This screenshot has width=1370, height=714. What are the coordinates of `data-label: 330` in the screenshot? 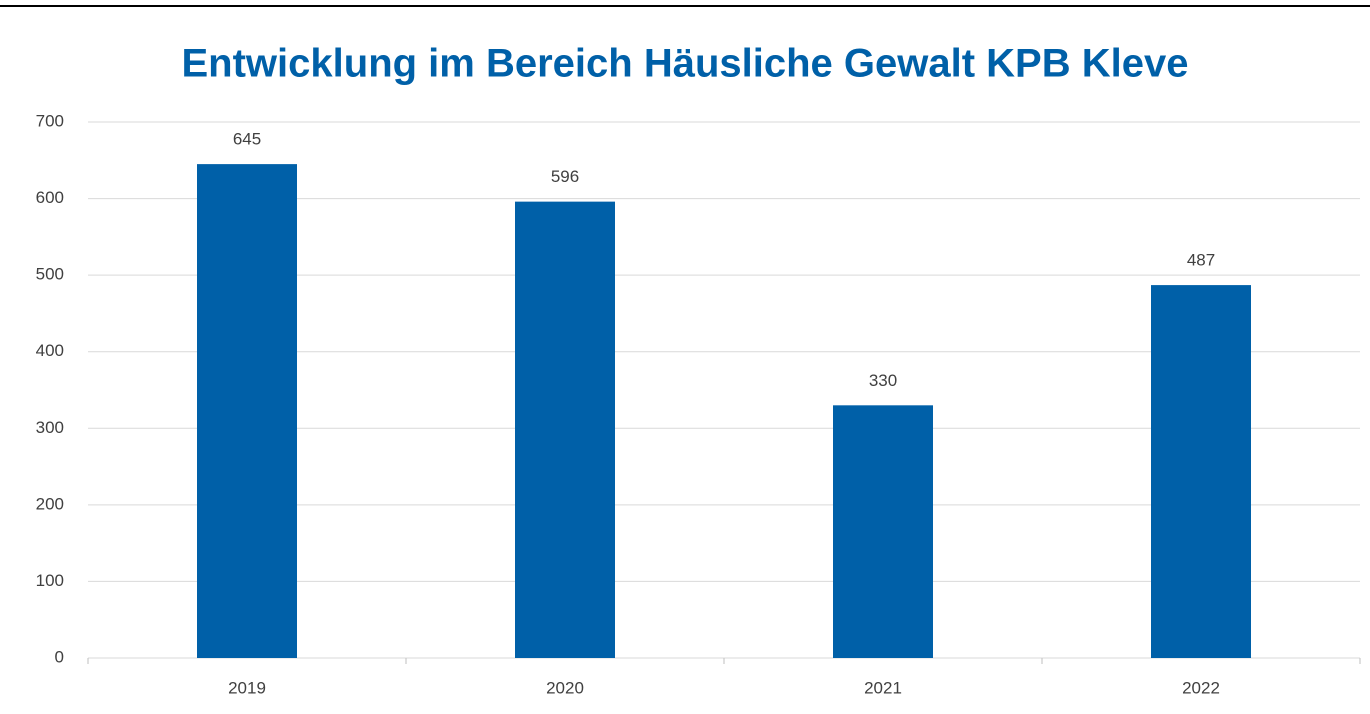 It's located at (883, 380).